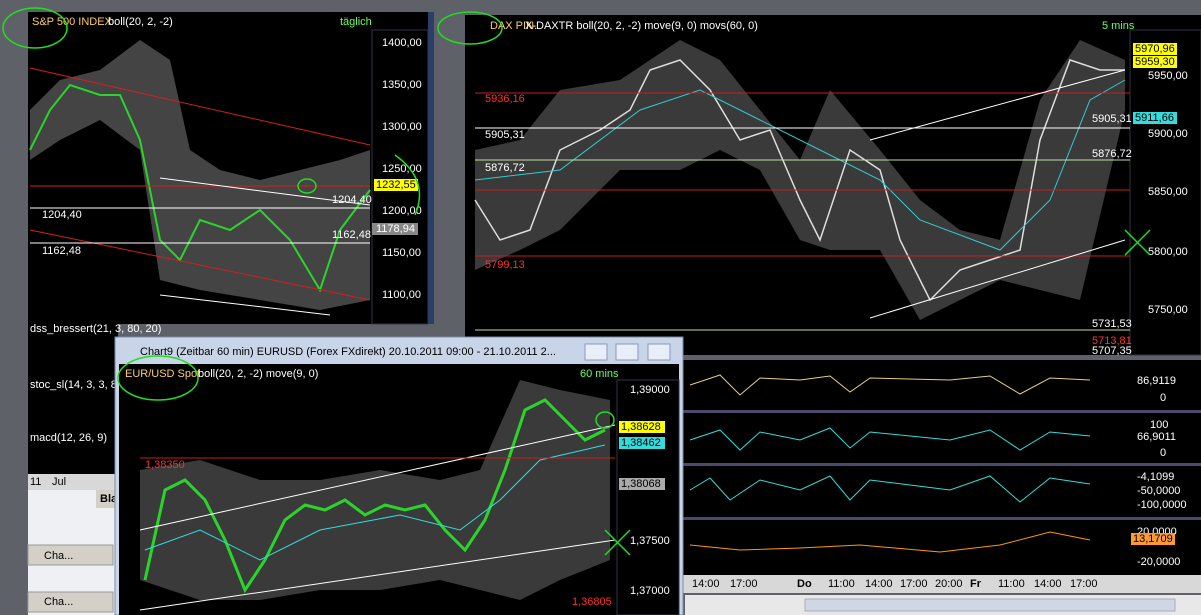  What do you see at coordinates (1158, 562) in the screenshot?
I see `ind-label: -20,0000` at bounding box center [1158, 562].